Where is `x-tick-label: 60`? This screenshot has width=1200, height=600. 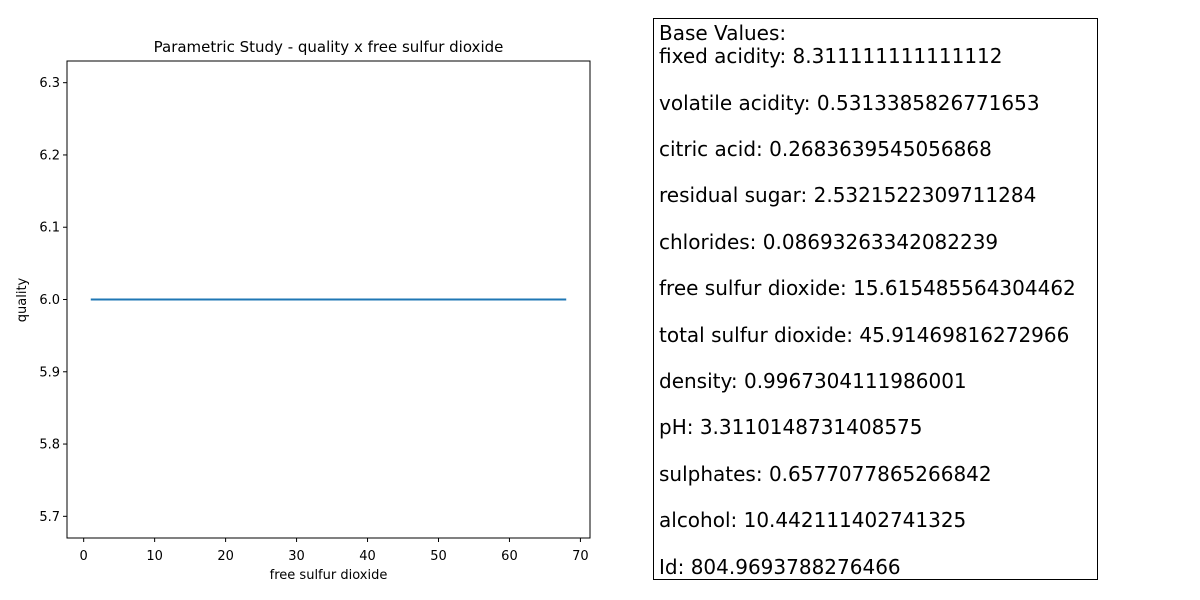 x-tick-label: 60 is located at coordinates (509, 556).